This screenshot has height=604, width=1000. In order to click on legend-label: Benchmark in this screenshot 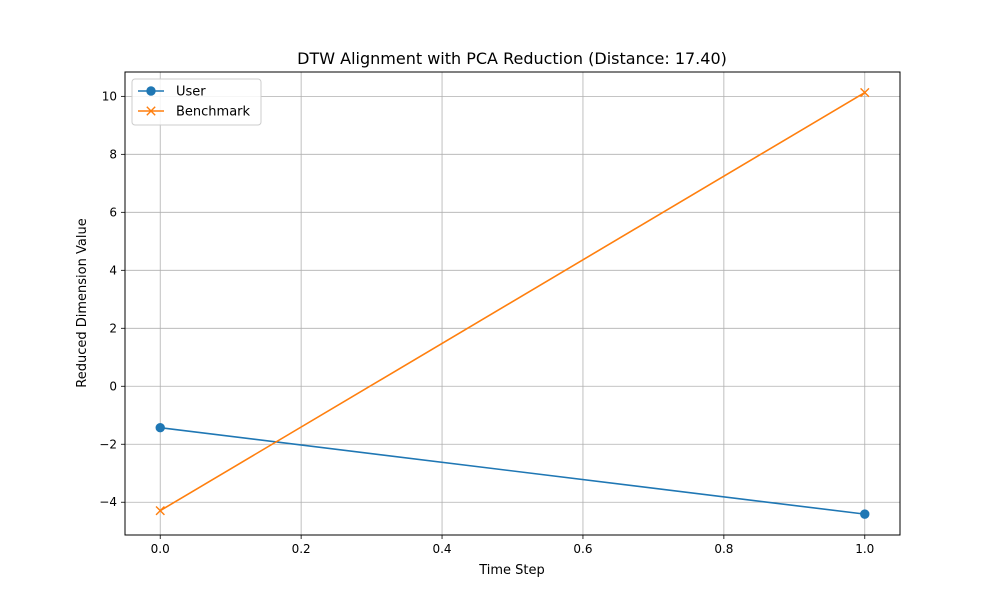, I will do `click(213, 112)`.